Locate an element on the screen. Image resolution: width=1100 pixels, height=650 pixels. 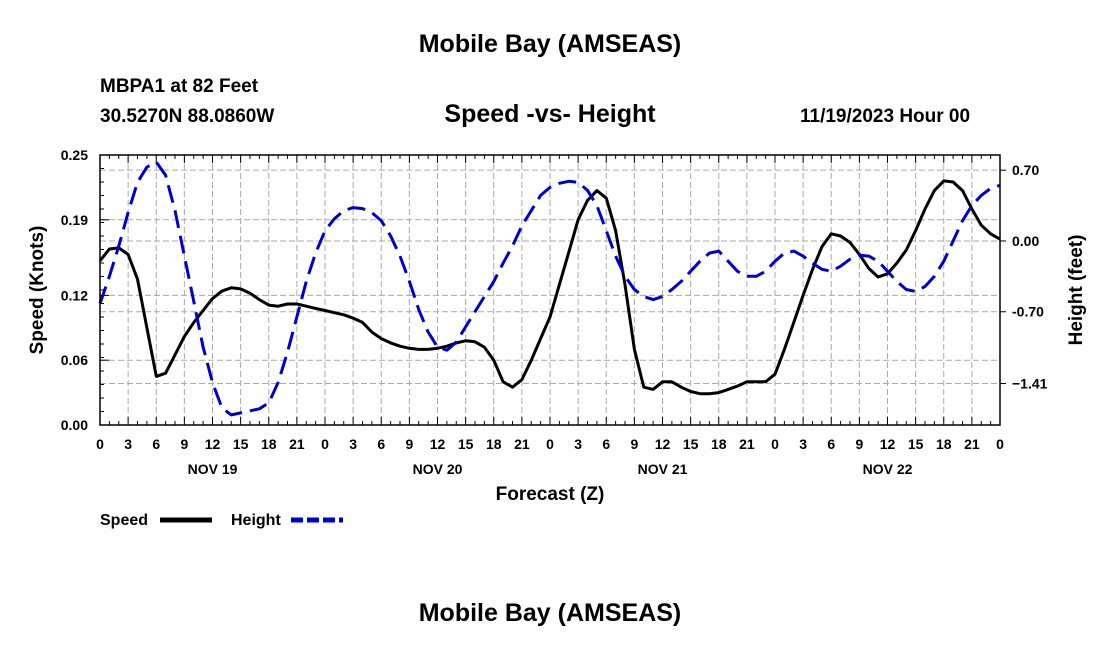
right-axis-tick-label: -0.70 is located at coordinates (1028, 312).